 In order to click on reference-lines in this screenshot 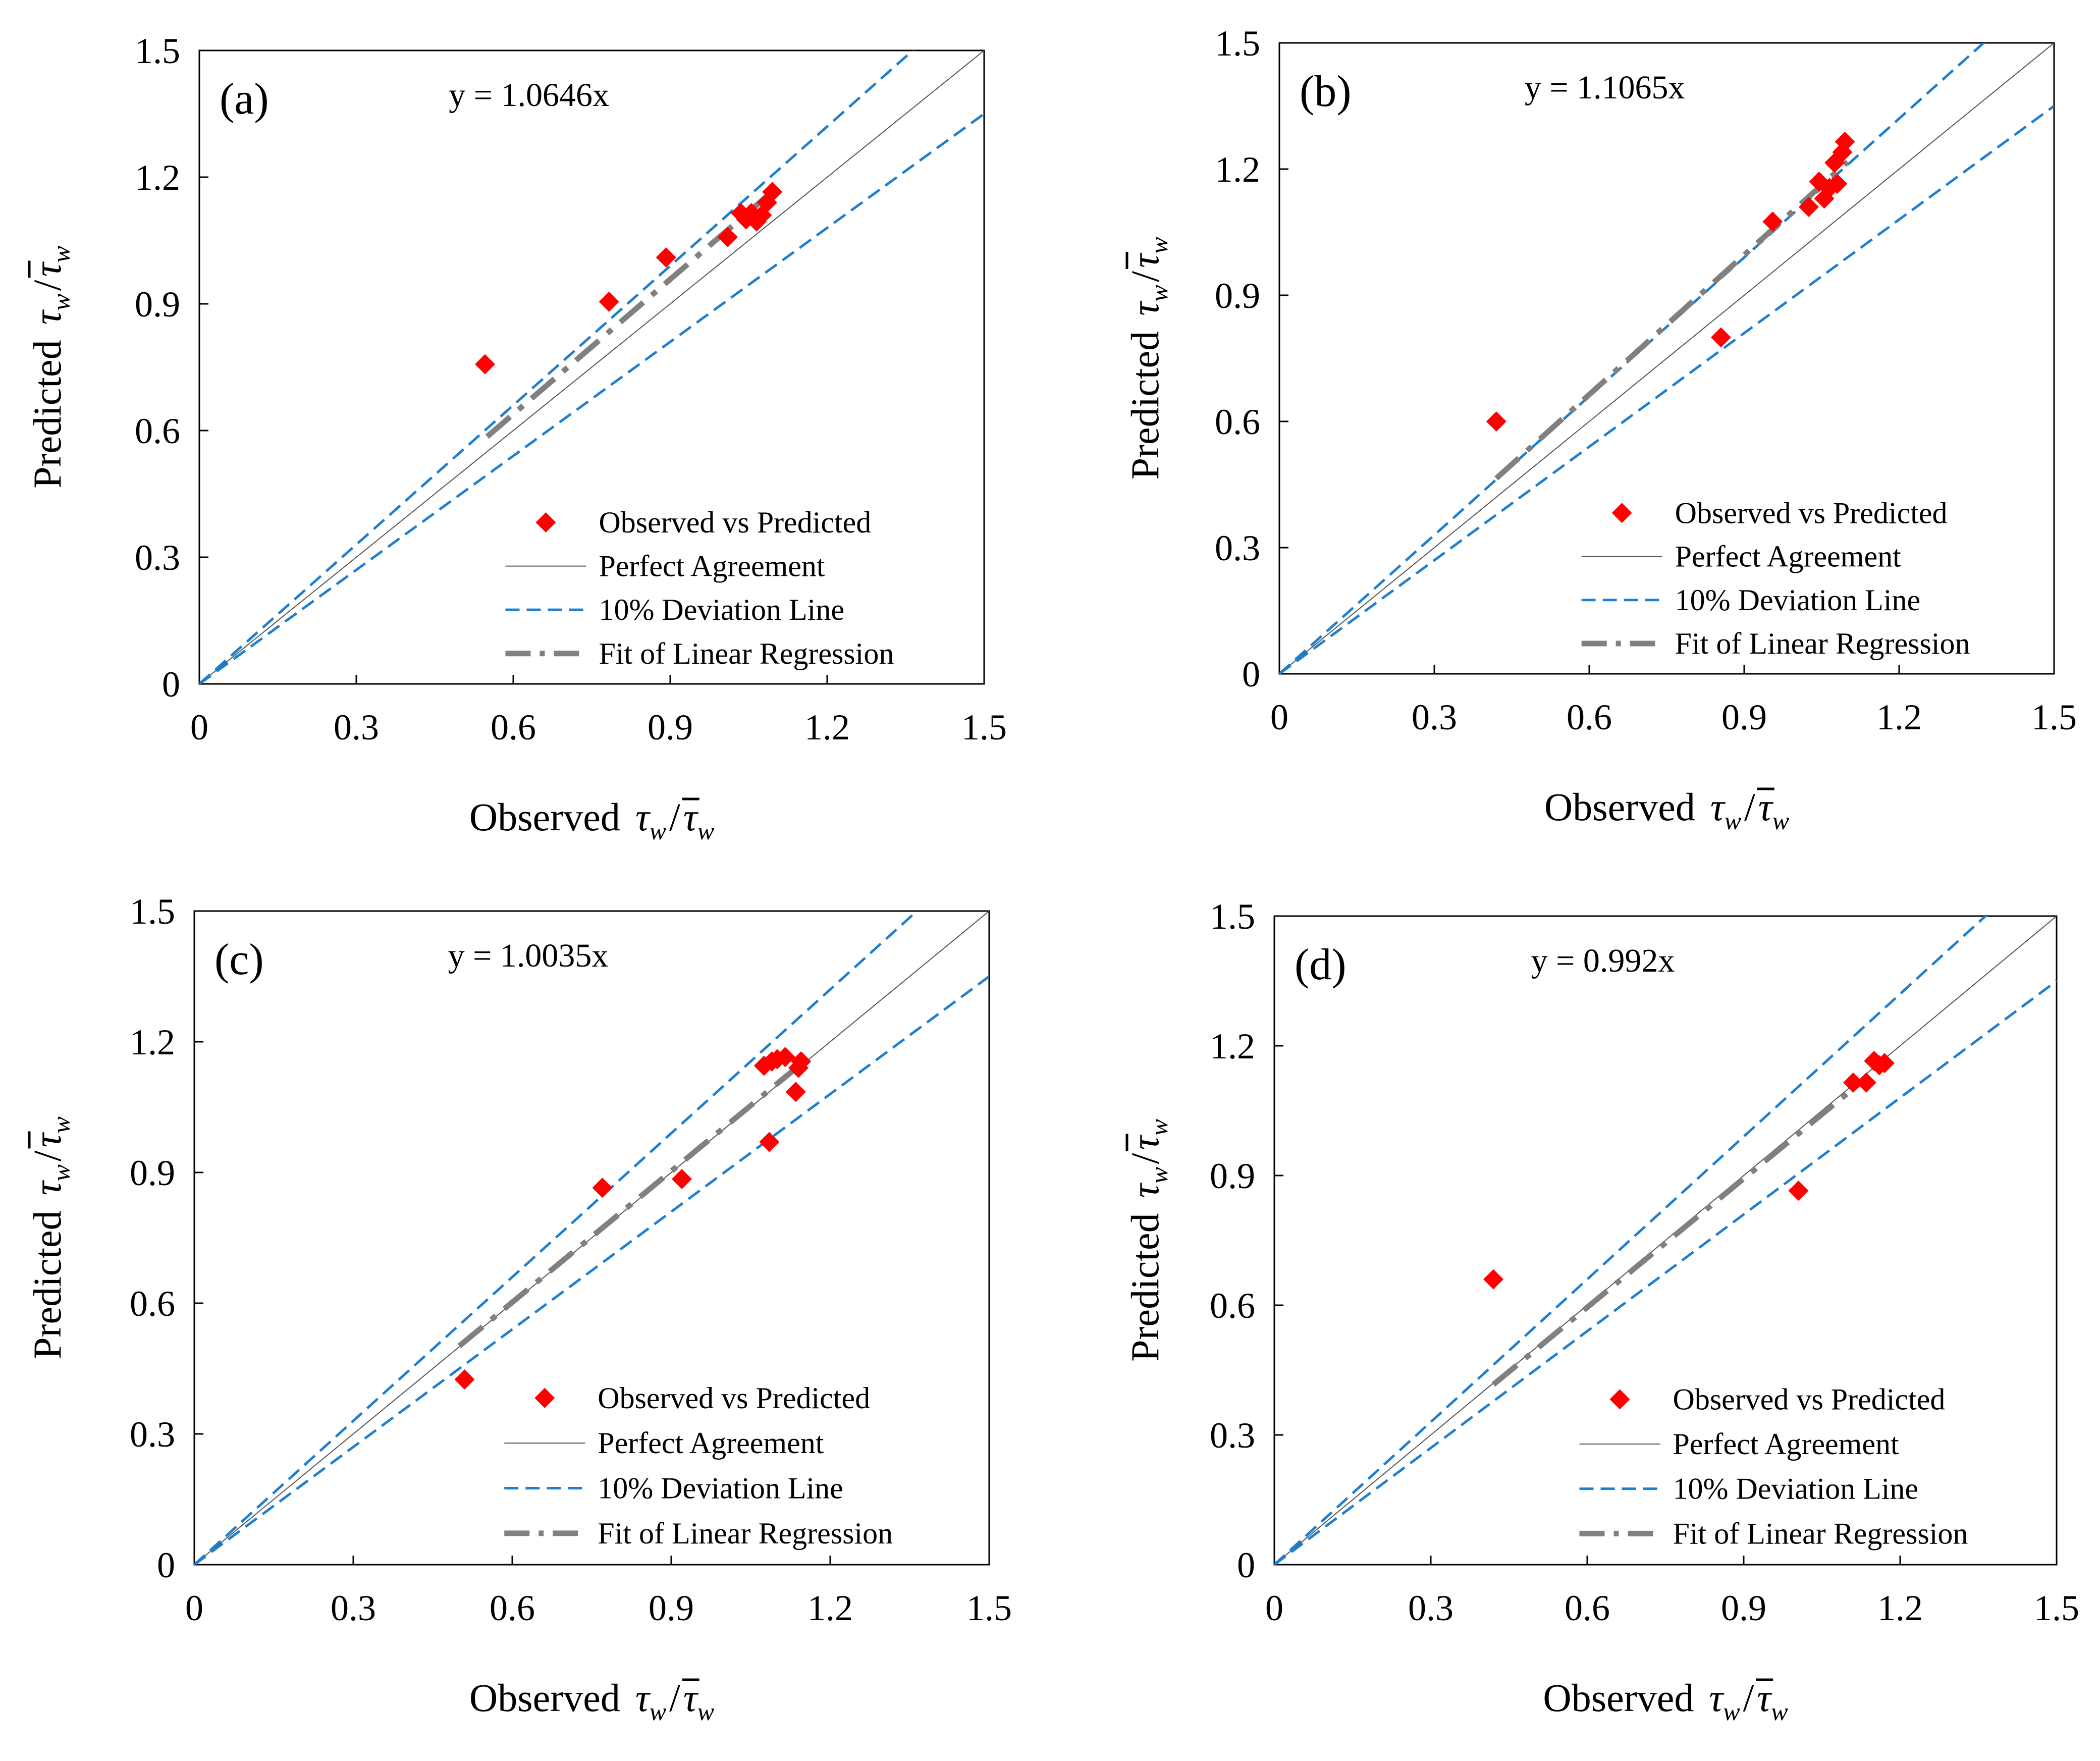, I will do `click(1666, 358)`.